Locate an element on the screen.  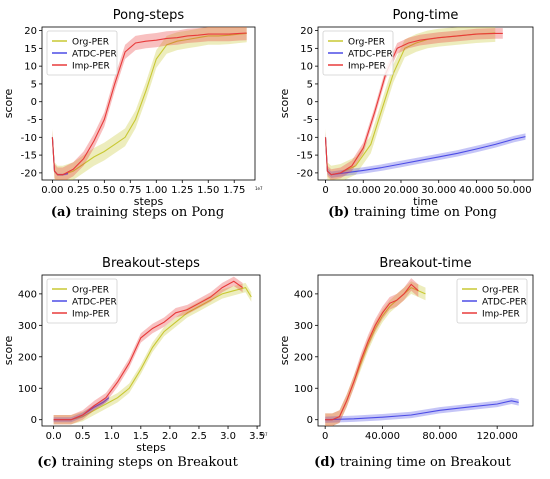
caption-b-text: training time on Pong is located at coordinates (425, 212).